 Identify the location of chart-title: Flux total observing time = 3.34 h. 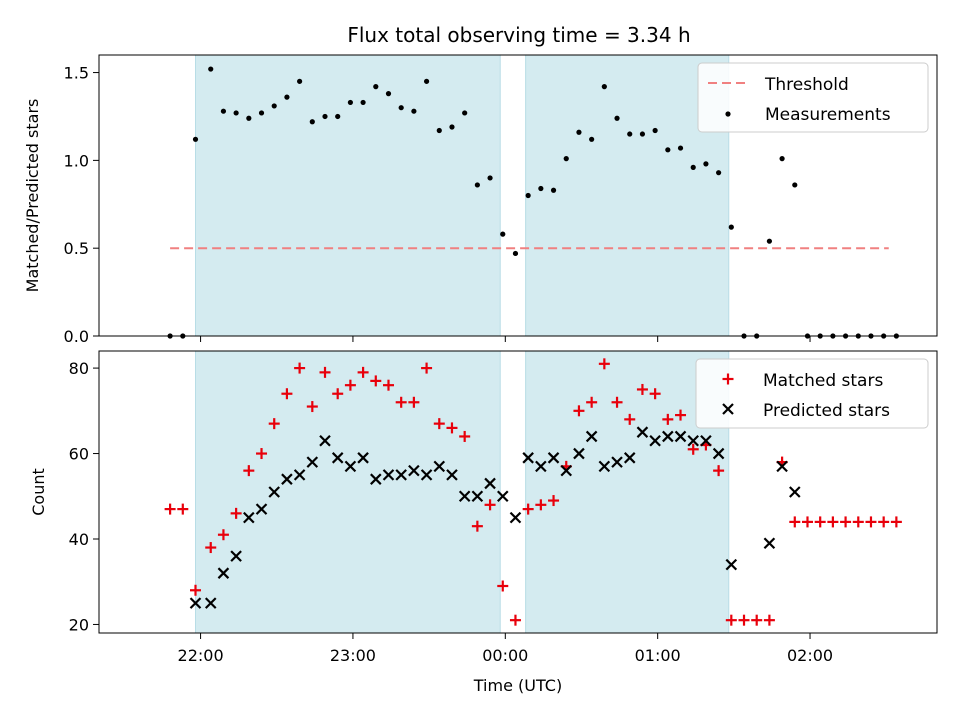
(518, 35).